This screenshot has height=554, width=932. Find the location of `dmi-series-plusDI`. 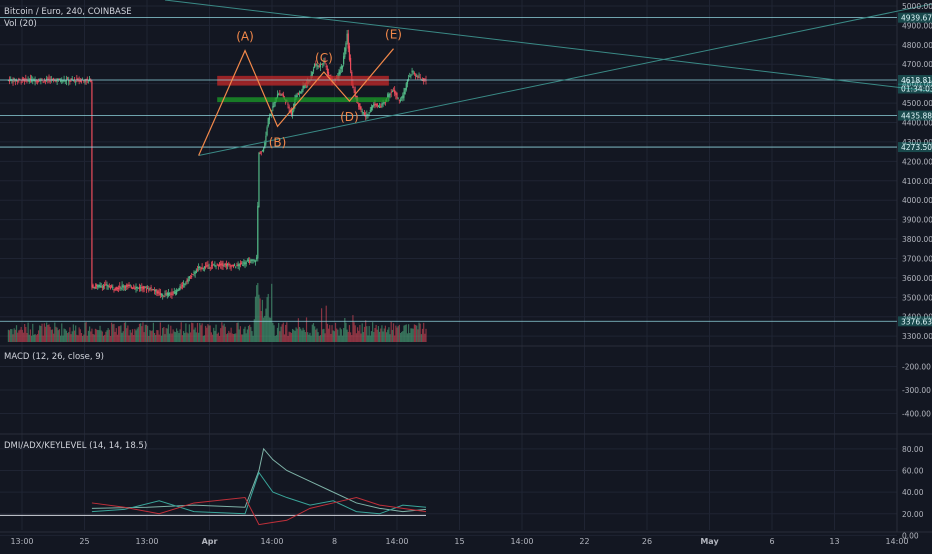

dmi-series-plusDI is located at coordinates (259, 493).